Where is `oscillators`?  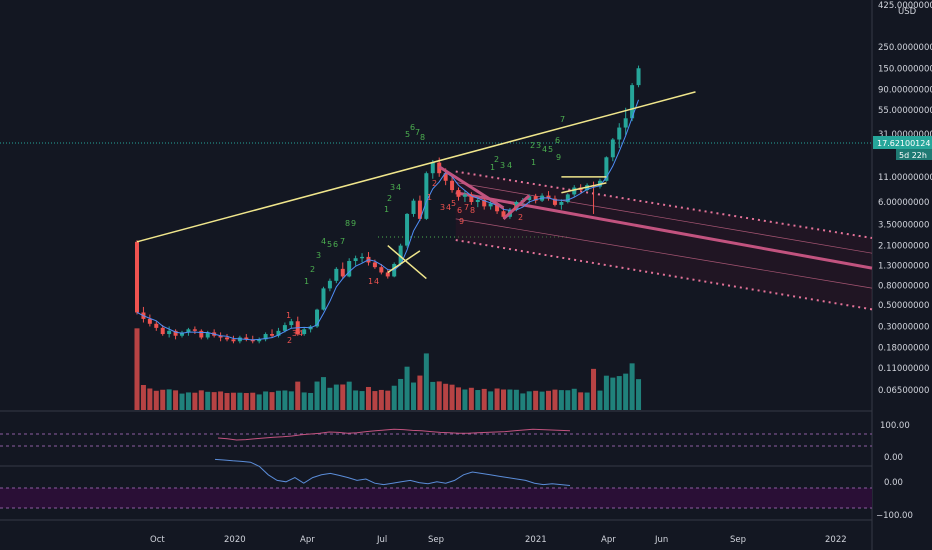
oscillators is located at coordinates (392, 457).